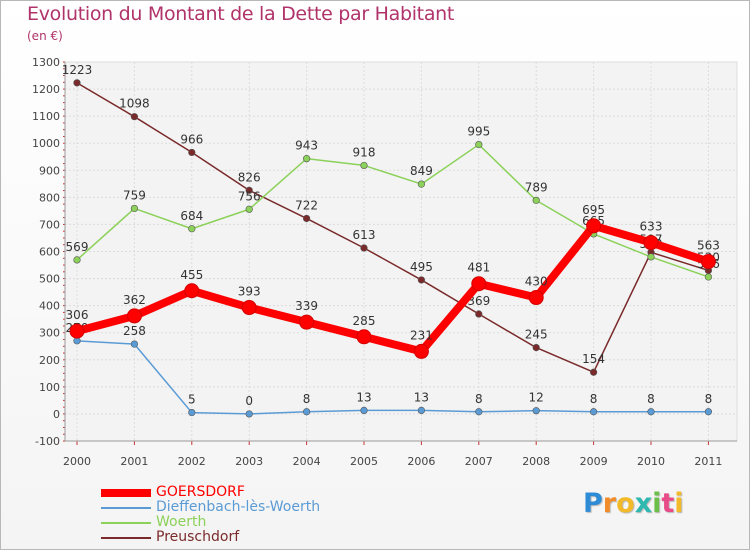  I want to click on x-tick-label: 2007, so click(479, 461).